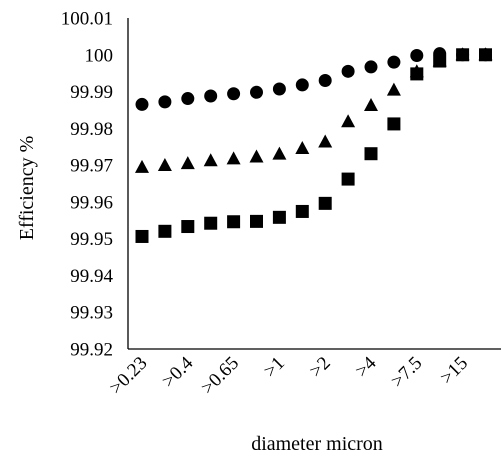  Describe the element at coordinates (91, 350) in the screenshot. I see `y-tick-label: 99.92` at that location.